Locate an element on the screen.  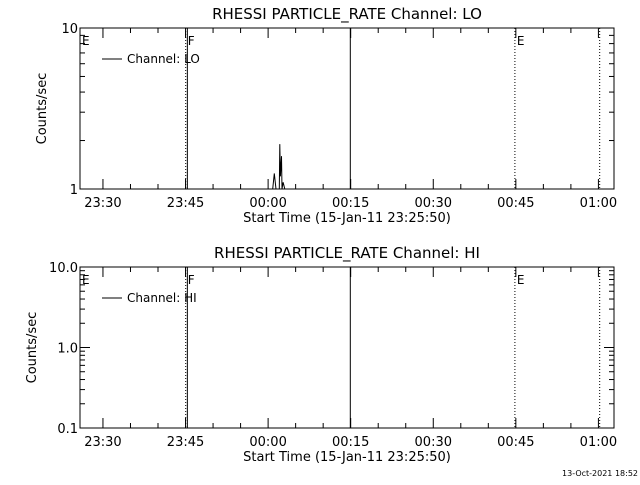
y-tick-label: 1.0 is located at coordinates (67, 349).